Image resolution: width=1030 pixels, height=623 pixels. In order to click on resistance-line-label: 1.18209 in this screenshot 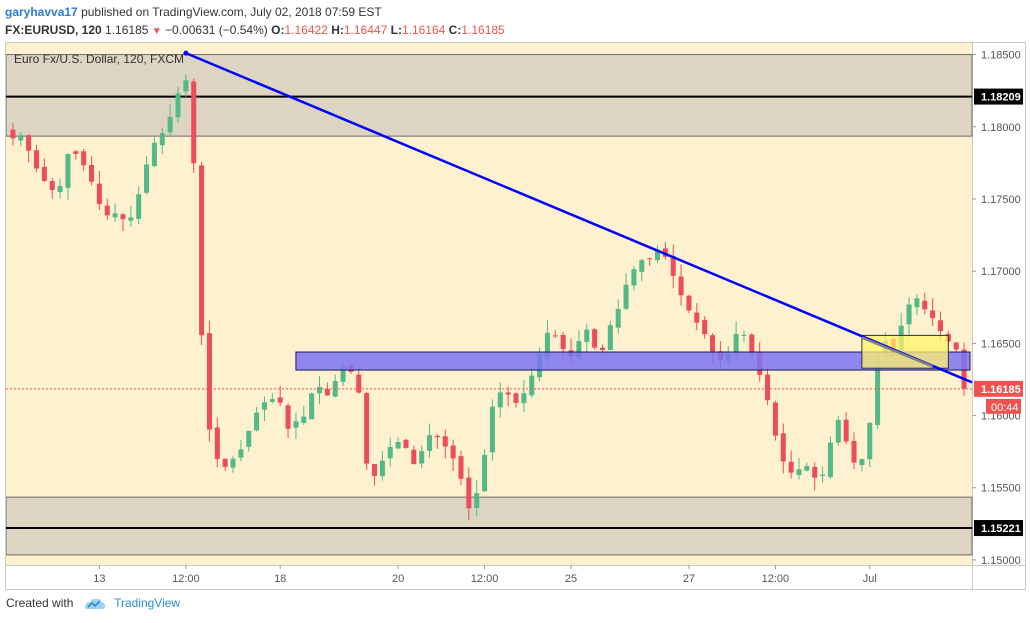, I will do `click(1001, 98)`.